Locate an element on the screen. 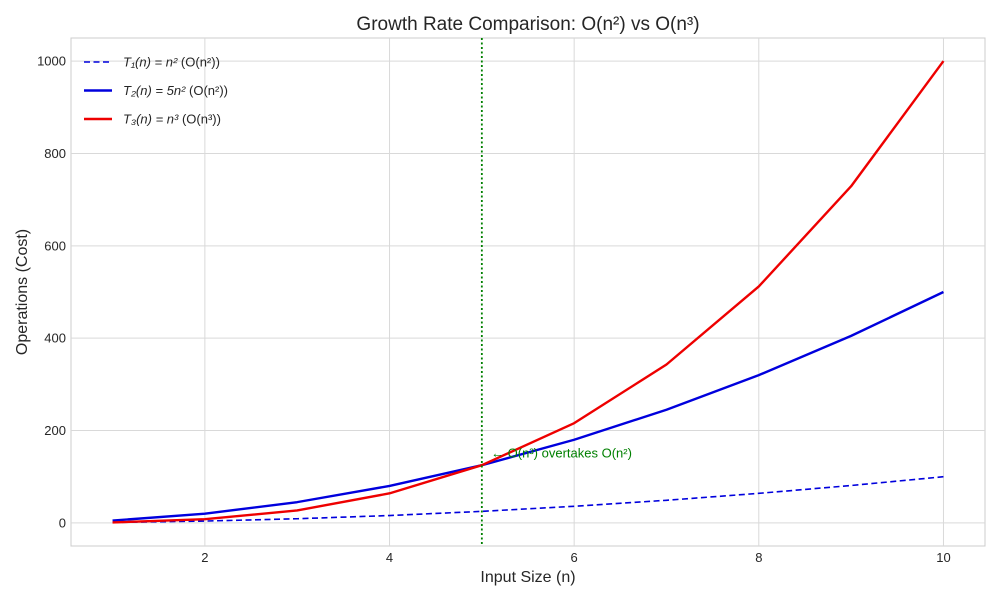 The width and height of the screenshot is (1000, 605). x-tick-label: 4 is located at coordinates (389, 557).